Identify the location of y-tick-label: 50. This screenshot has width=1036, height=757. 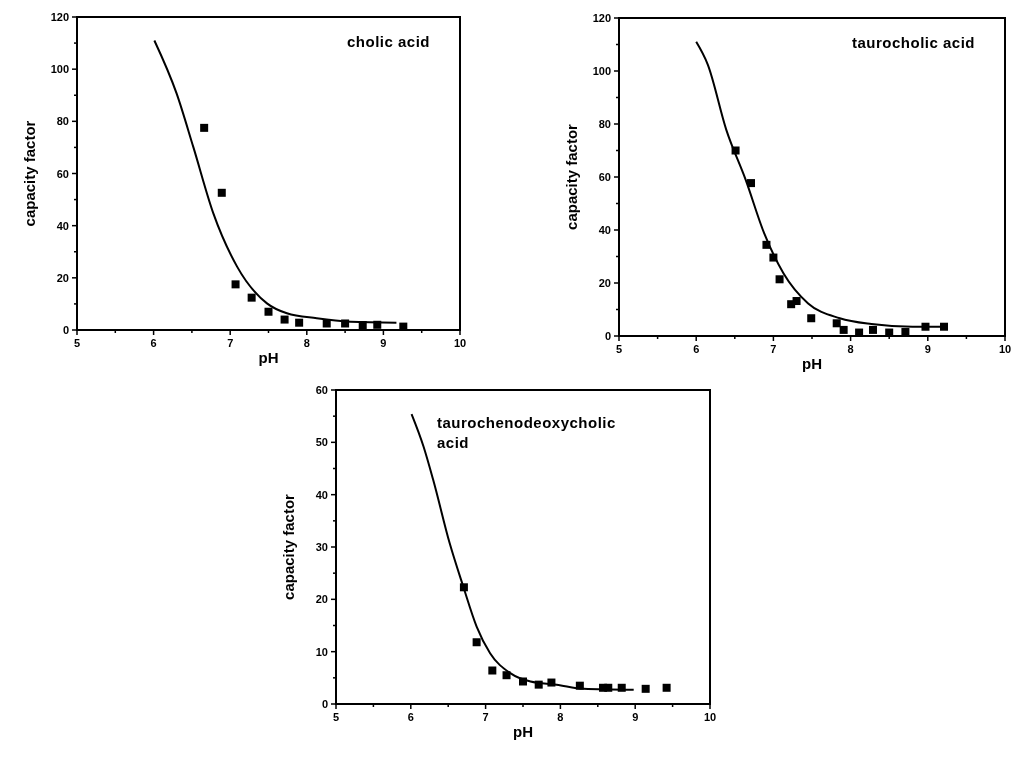
(321, 442).